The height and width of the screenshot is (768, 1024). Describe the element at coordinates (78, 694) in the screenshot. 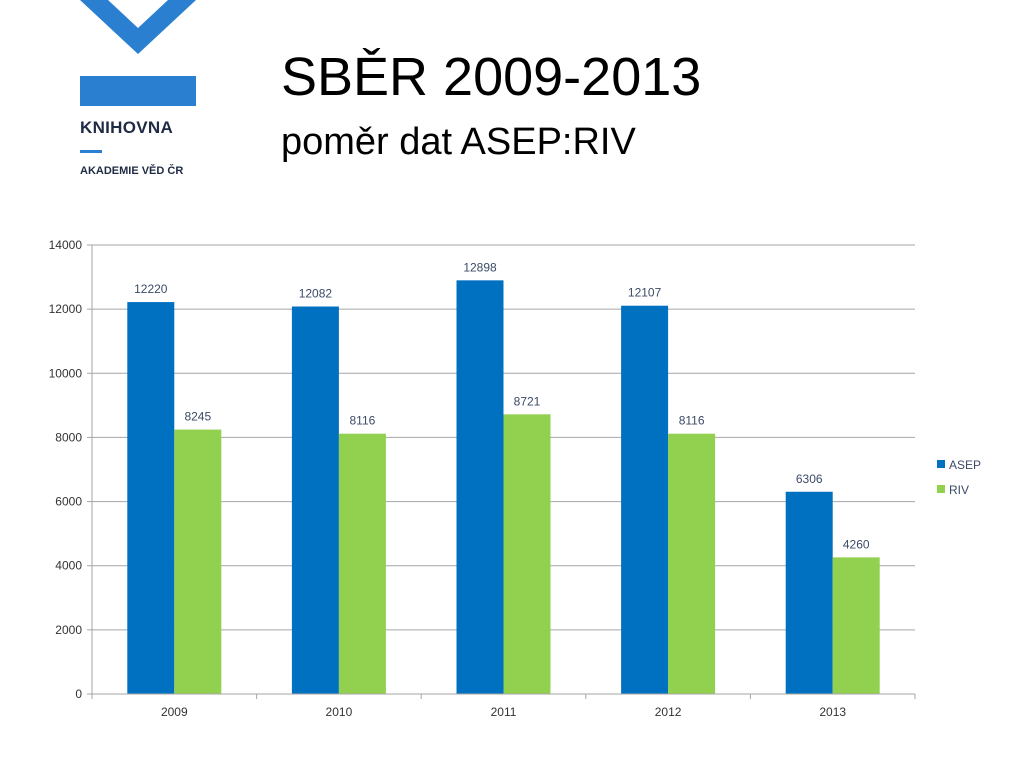

I see `y-tick-label: 0` at that location.